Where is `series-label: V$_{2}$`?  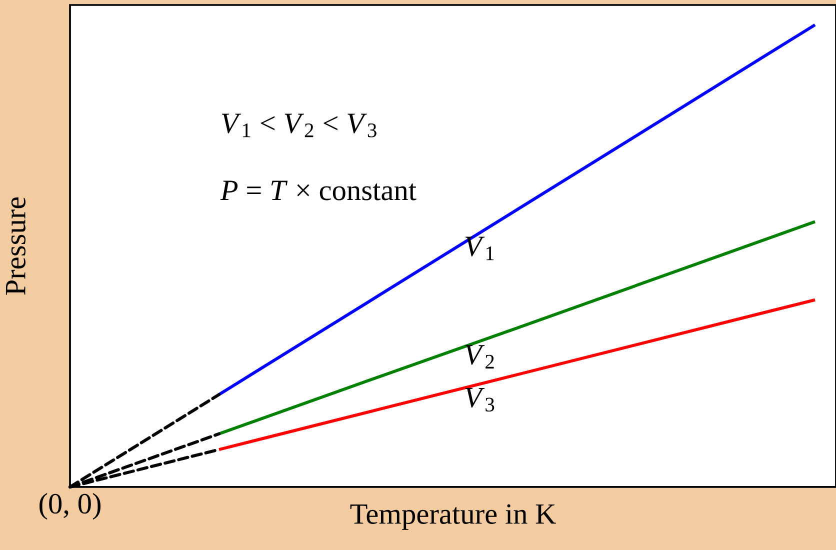
series-label: V$_{2}$ is located at coordinates (479, 356).